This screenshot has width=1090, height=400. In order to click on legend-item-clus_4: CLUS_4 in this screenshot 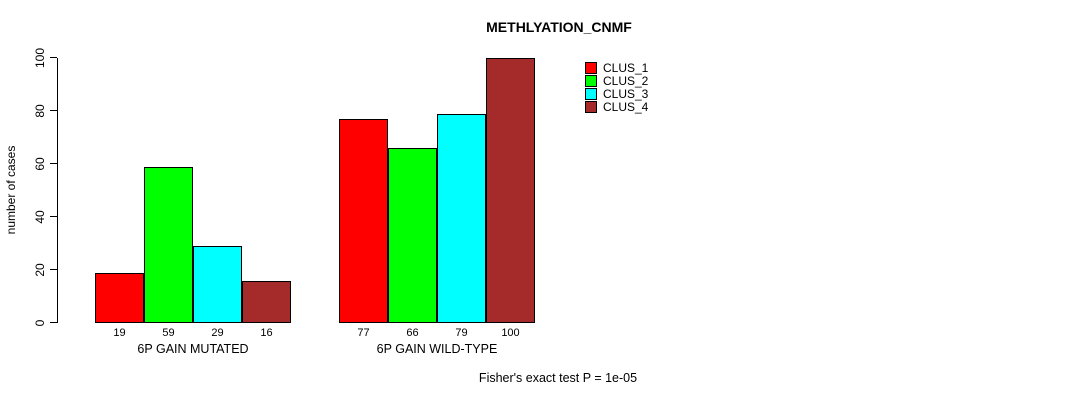, I will do `click(616, 107)`.